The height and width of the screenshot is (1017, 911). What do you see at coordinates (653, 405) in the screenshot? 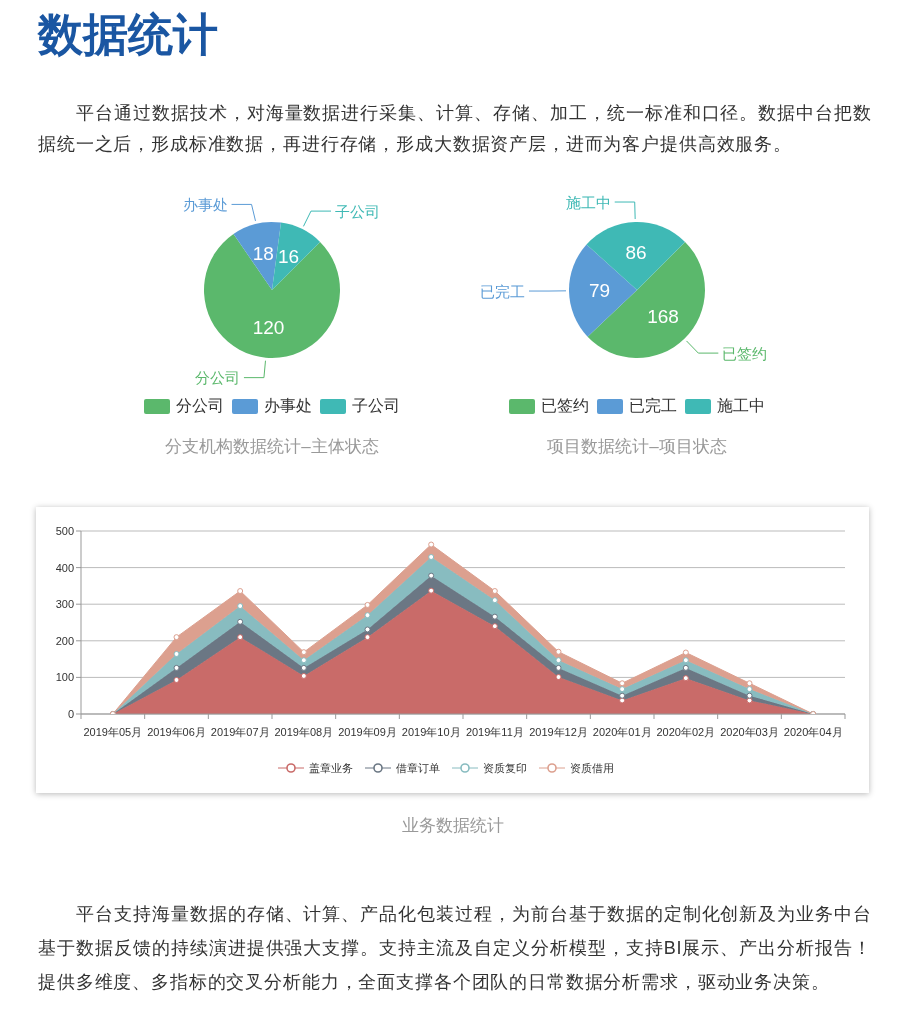
I see `legend-label: 已完工` at bounding box center [653, 405].